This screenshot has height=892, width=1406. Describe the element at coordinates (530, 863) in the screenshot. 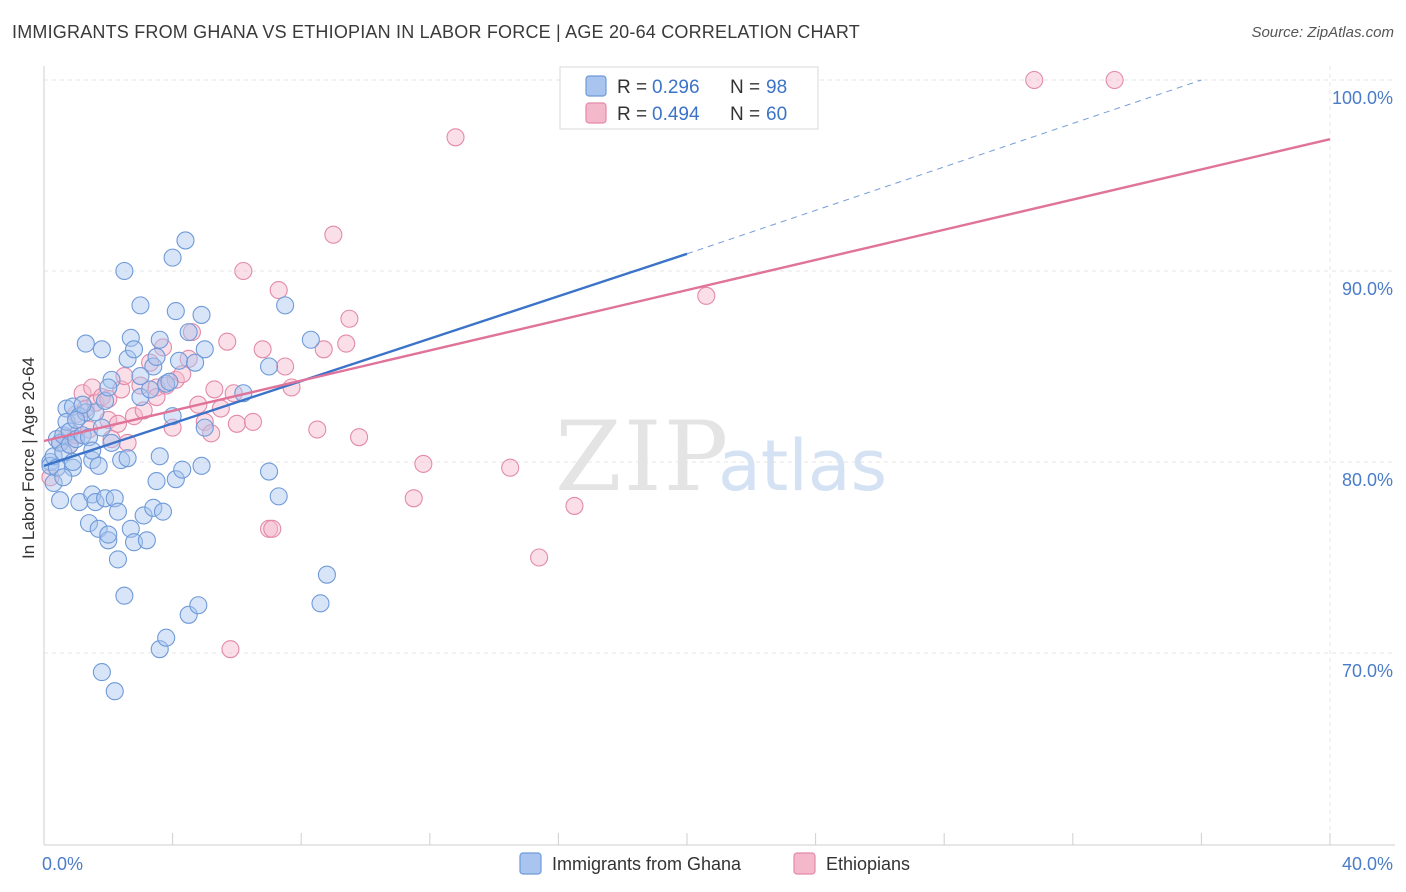

I see `bottom-legend-swatch-ghana` at that location.